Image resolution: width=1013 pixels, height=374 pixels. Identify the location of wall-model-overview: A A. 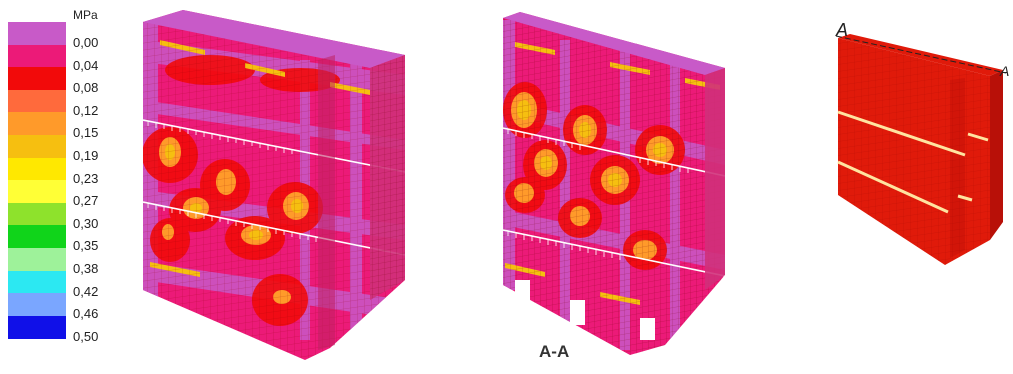
(922, 142).